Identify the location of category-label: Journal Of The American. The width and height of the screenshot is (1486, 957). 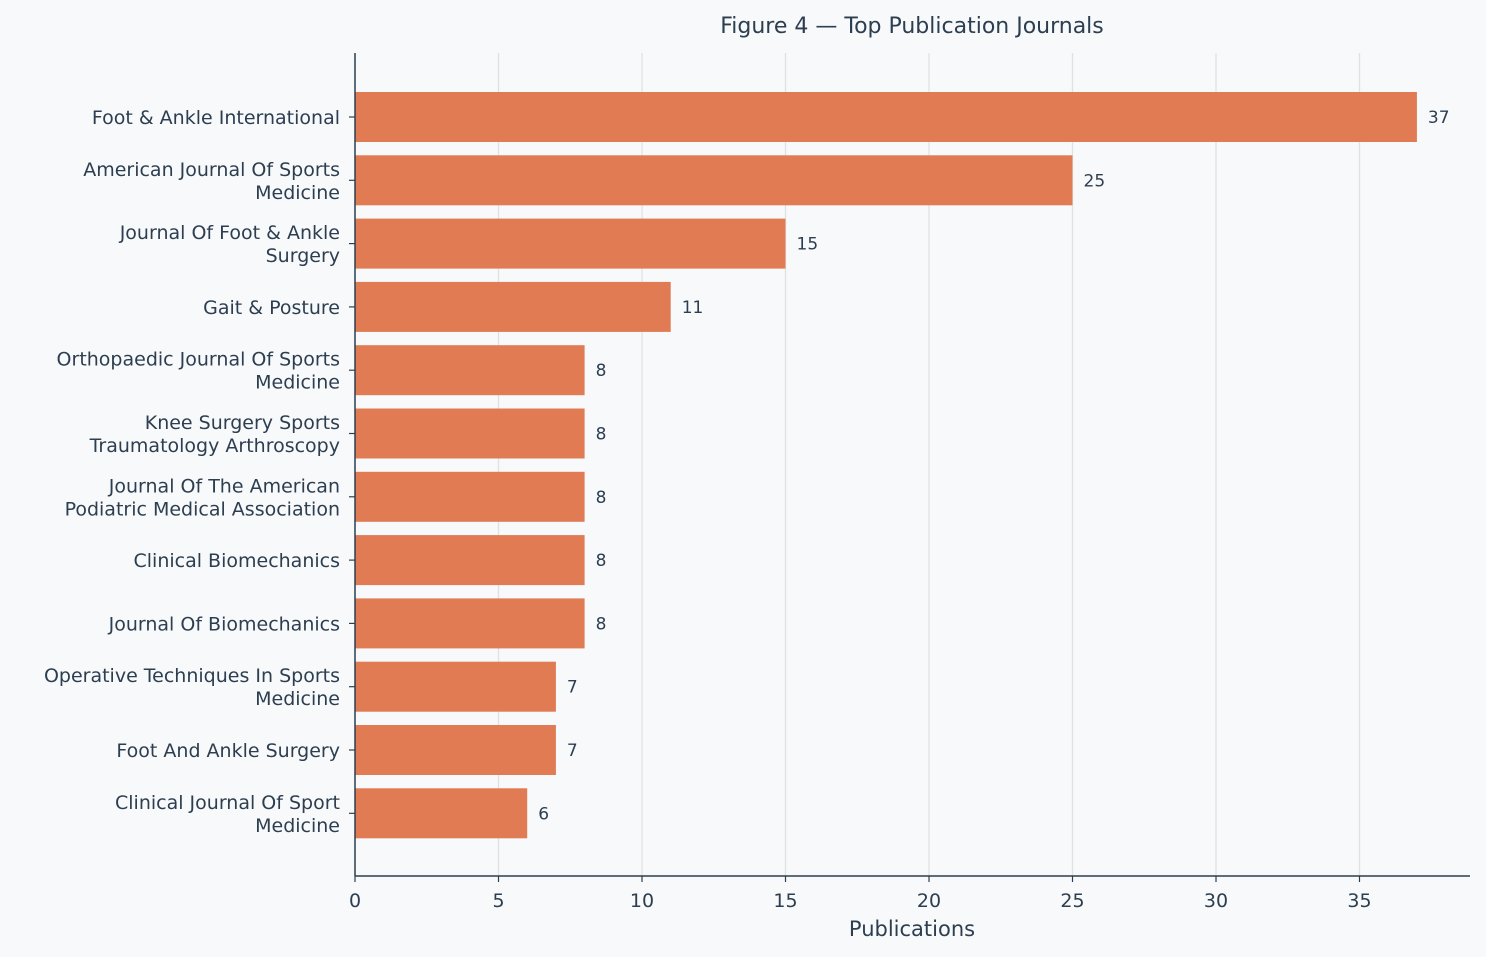
(224, 486).